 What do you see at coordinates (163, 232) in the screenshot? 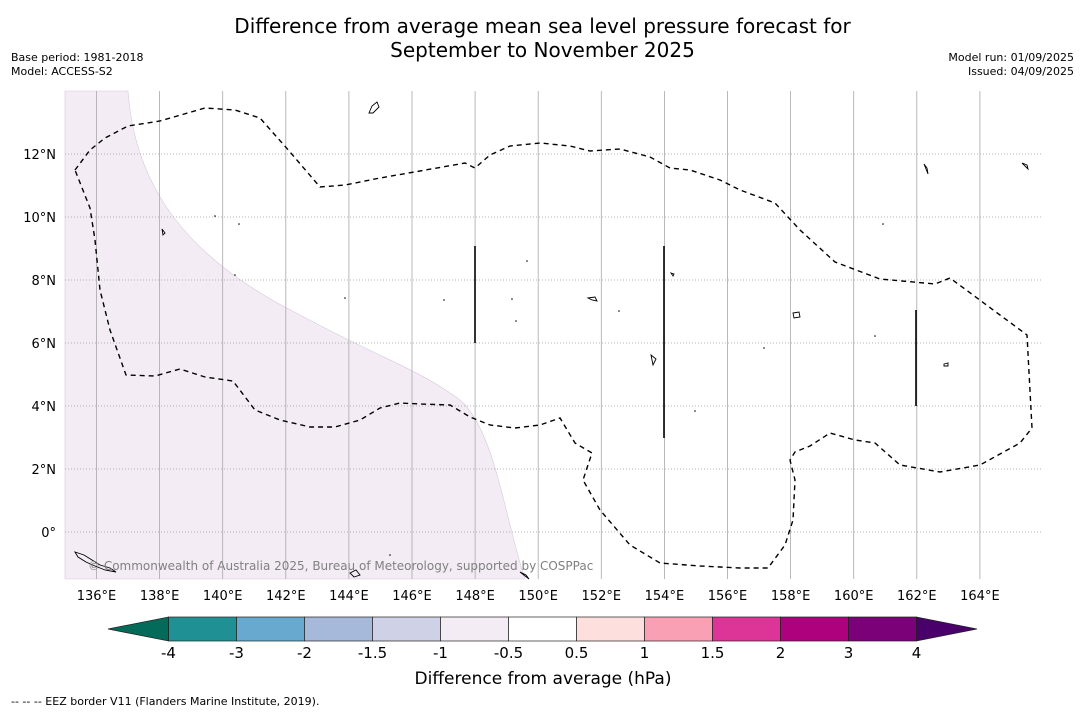
I see `island-a` at bounding box center [163, 232].